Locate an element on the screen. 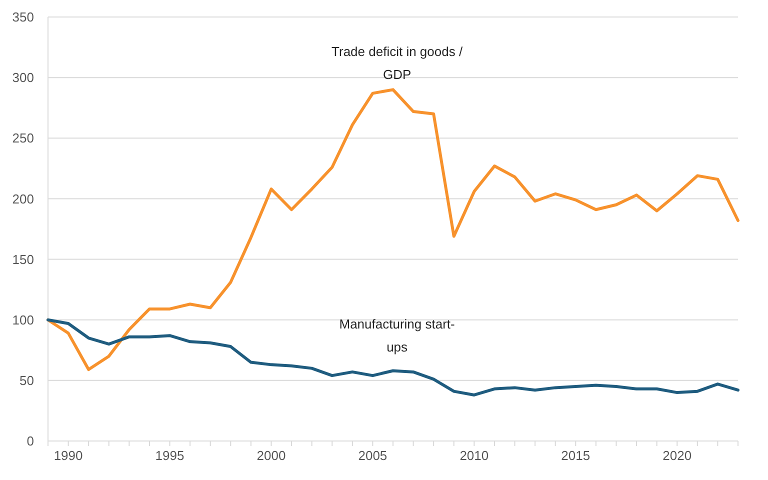  x-tick-label: 1995 is located at coordinates (169, 455).